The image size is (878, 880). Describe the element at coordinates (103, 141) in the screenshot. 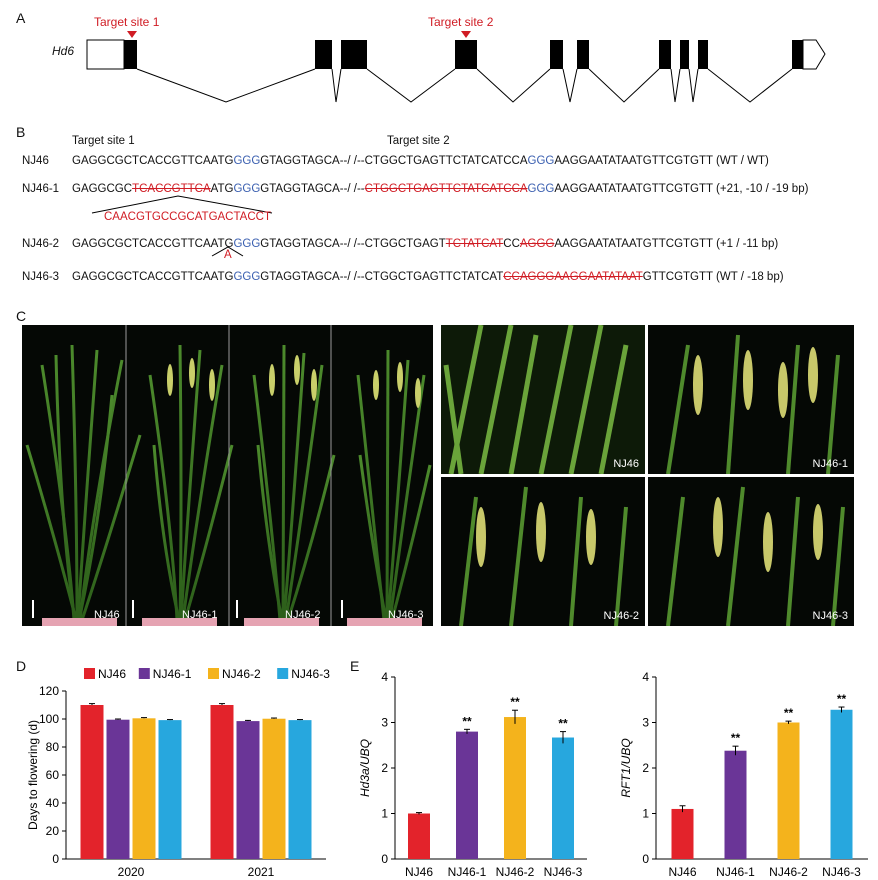

I see `seq-header-target-1: Target site 1` at that location.